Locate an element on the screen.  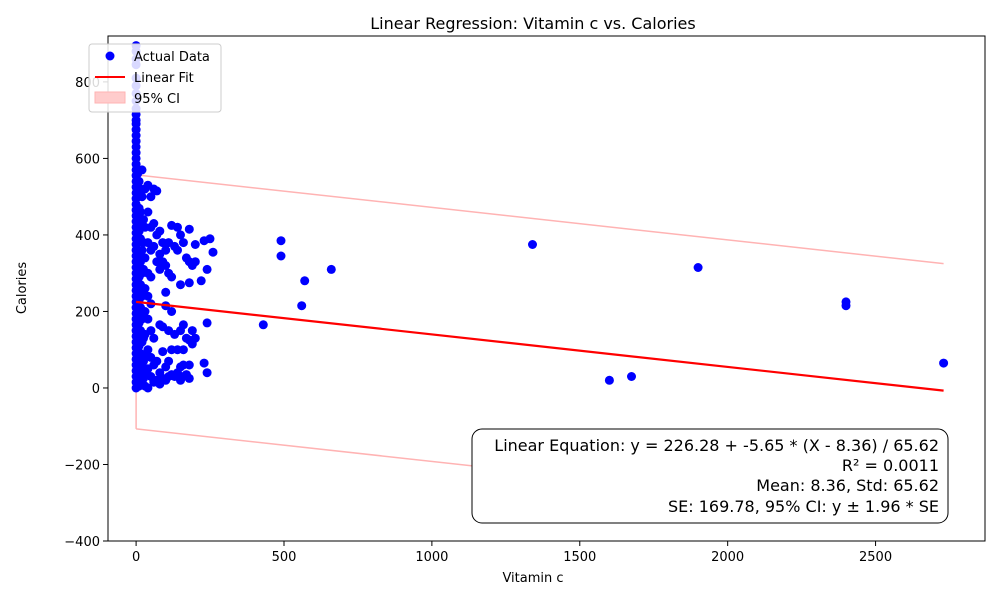
x-tick-label: 1000 is located at coordinates (431, 557).